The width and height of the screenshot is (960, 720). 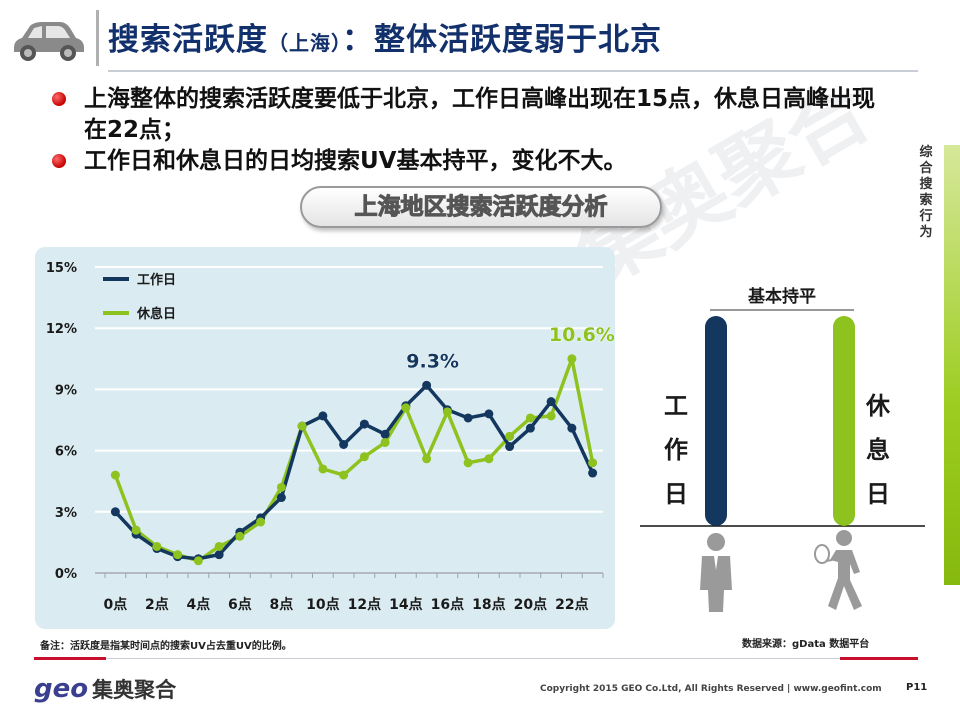 What do you see at coordinates (166, 646) in the screenshot?
I see `footnote: 备注：活跃度是指某时间点的搜索UV占去重UV的比例。` at bounding box center [166, 646].